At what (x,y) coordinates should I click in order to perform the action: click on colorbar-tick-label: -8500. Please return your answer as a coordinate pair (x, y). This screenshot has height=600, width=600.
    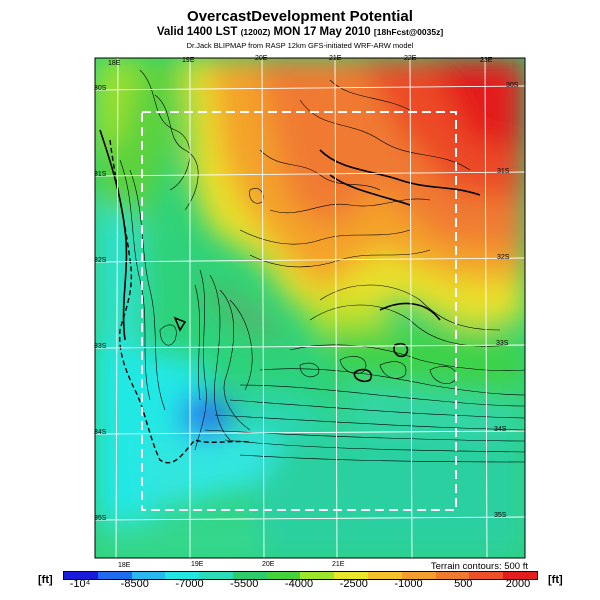
    Looking at the image, I should click on (134, 584).